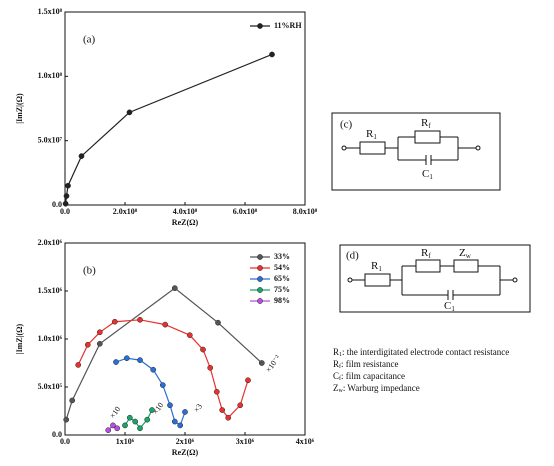 This screenshot has width=554, height=466. Describe the element at coordinates (198, 408) in the screenshot. I see `annotation: ×3` at that location.